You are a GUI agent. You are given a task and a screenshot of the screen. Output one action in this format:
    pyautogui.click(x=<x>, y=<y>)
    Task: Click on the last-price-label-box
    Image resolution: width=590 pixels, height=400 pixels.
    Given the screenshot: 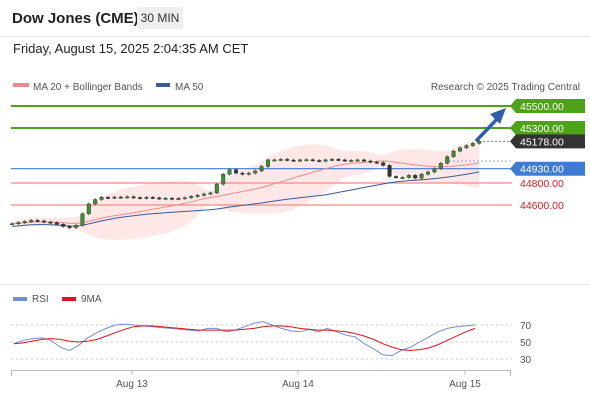 What is the action you would take?
    pyautogui.click(x=547, y=141)
    